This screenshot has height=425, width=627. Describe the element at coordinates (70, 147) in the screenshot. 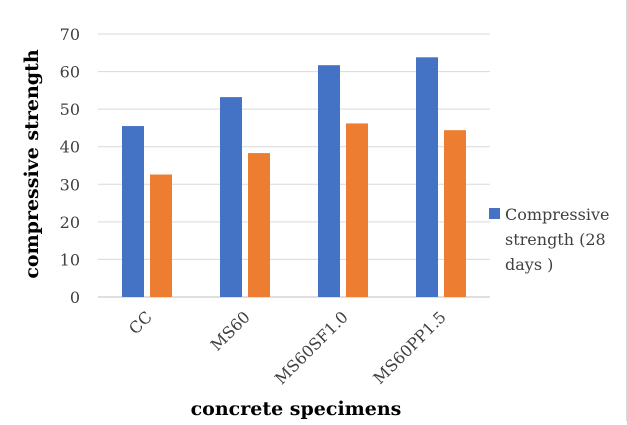

I see `y-tick-label-40: 40` at that location.